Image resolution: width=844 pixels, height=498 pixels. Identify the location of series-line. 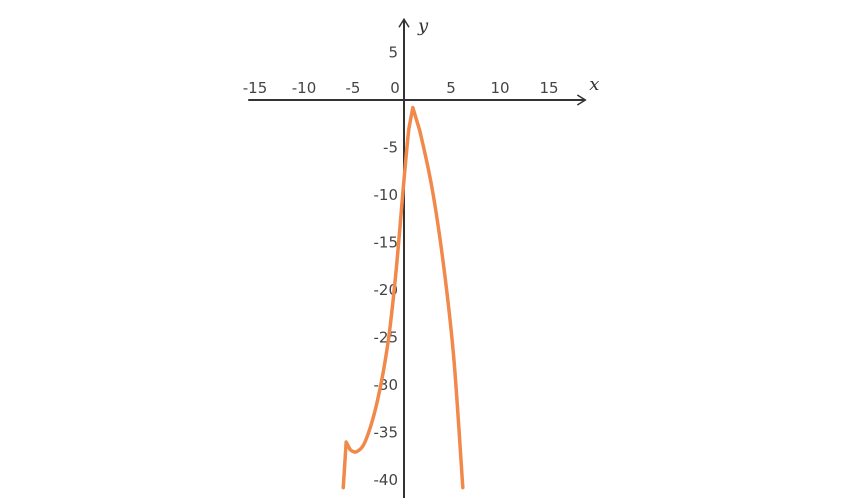
(403, 297).